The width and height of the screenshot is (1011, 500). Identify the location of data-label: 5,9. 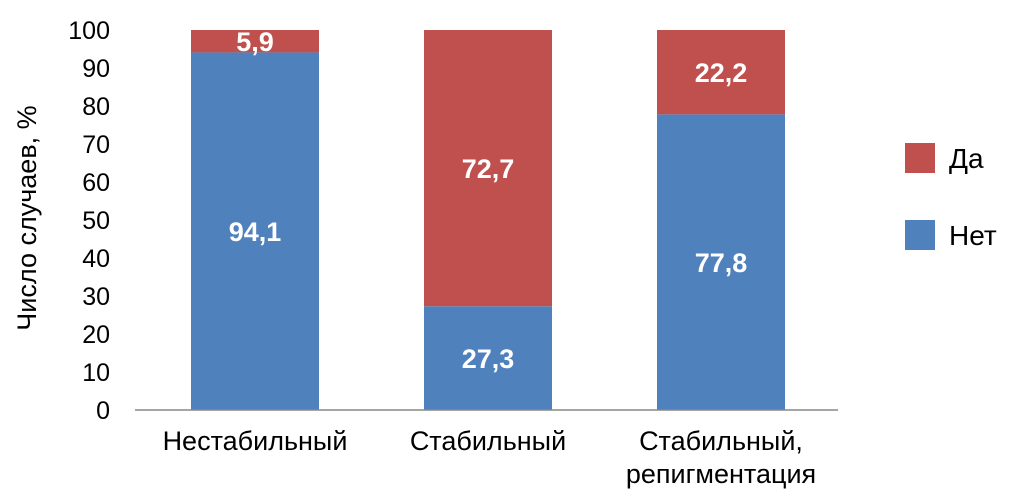
(255, 42).